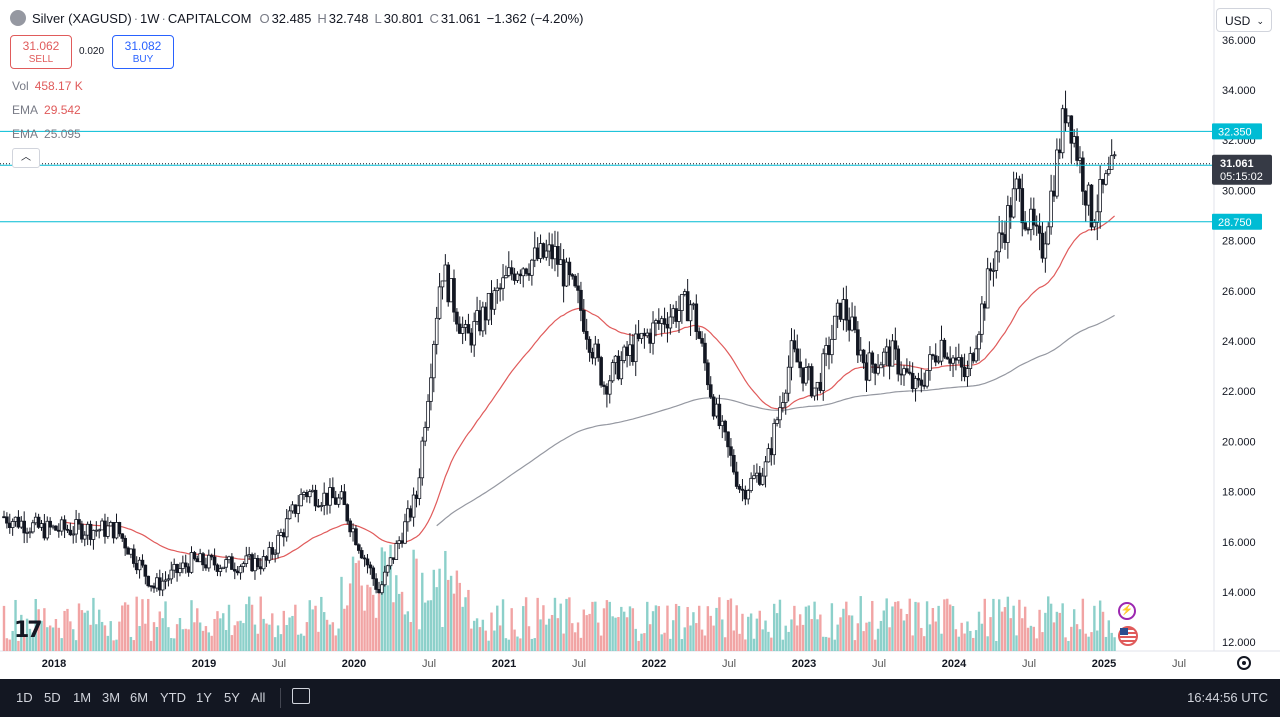  Describe the element at coordinates (1127, 611) in the screenshot. I see `lightning-icon: ⚡` at that location.